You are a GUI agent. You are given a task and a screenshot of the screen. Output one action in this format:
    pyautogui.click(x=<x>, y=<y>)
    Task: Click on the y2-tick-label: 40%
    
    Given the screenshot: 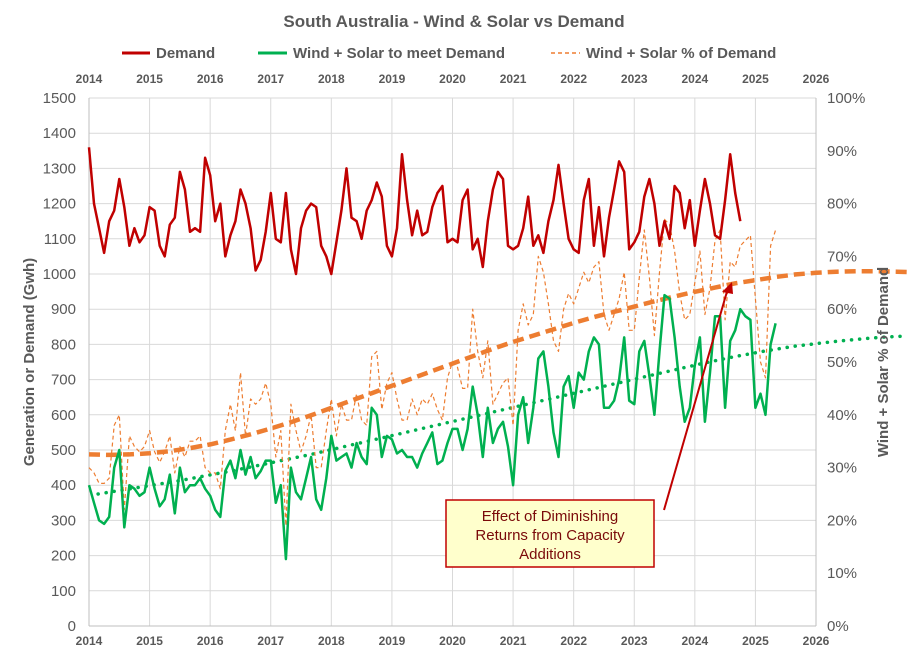 What is the action you would take?
    pyautogui.click(x=842, y=415)
    